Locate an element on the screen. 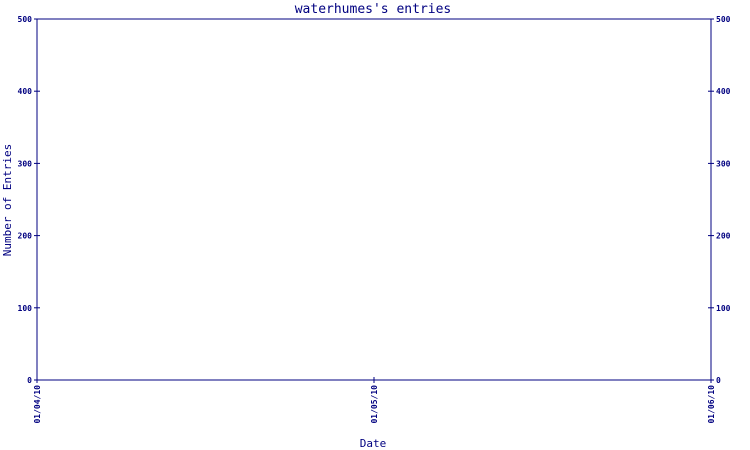 This screenshot has height=450, width=750. y-axis-left: 0 100 200 300 400 500 is located at coordinates (29, 200).